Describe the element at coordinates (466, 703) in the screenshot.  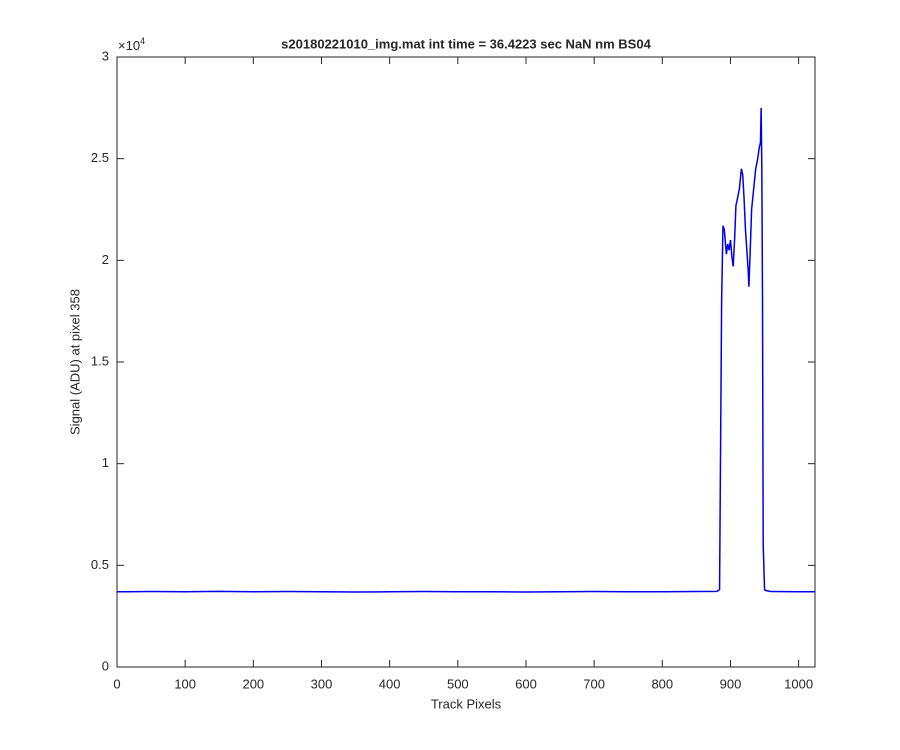
I see `x-axis-label: Track Pixels` at that location.